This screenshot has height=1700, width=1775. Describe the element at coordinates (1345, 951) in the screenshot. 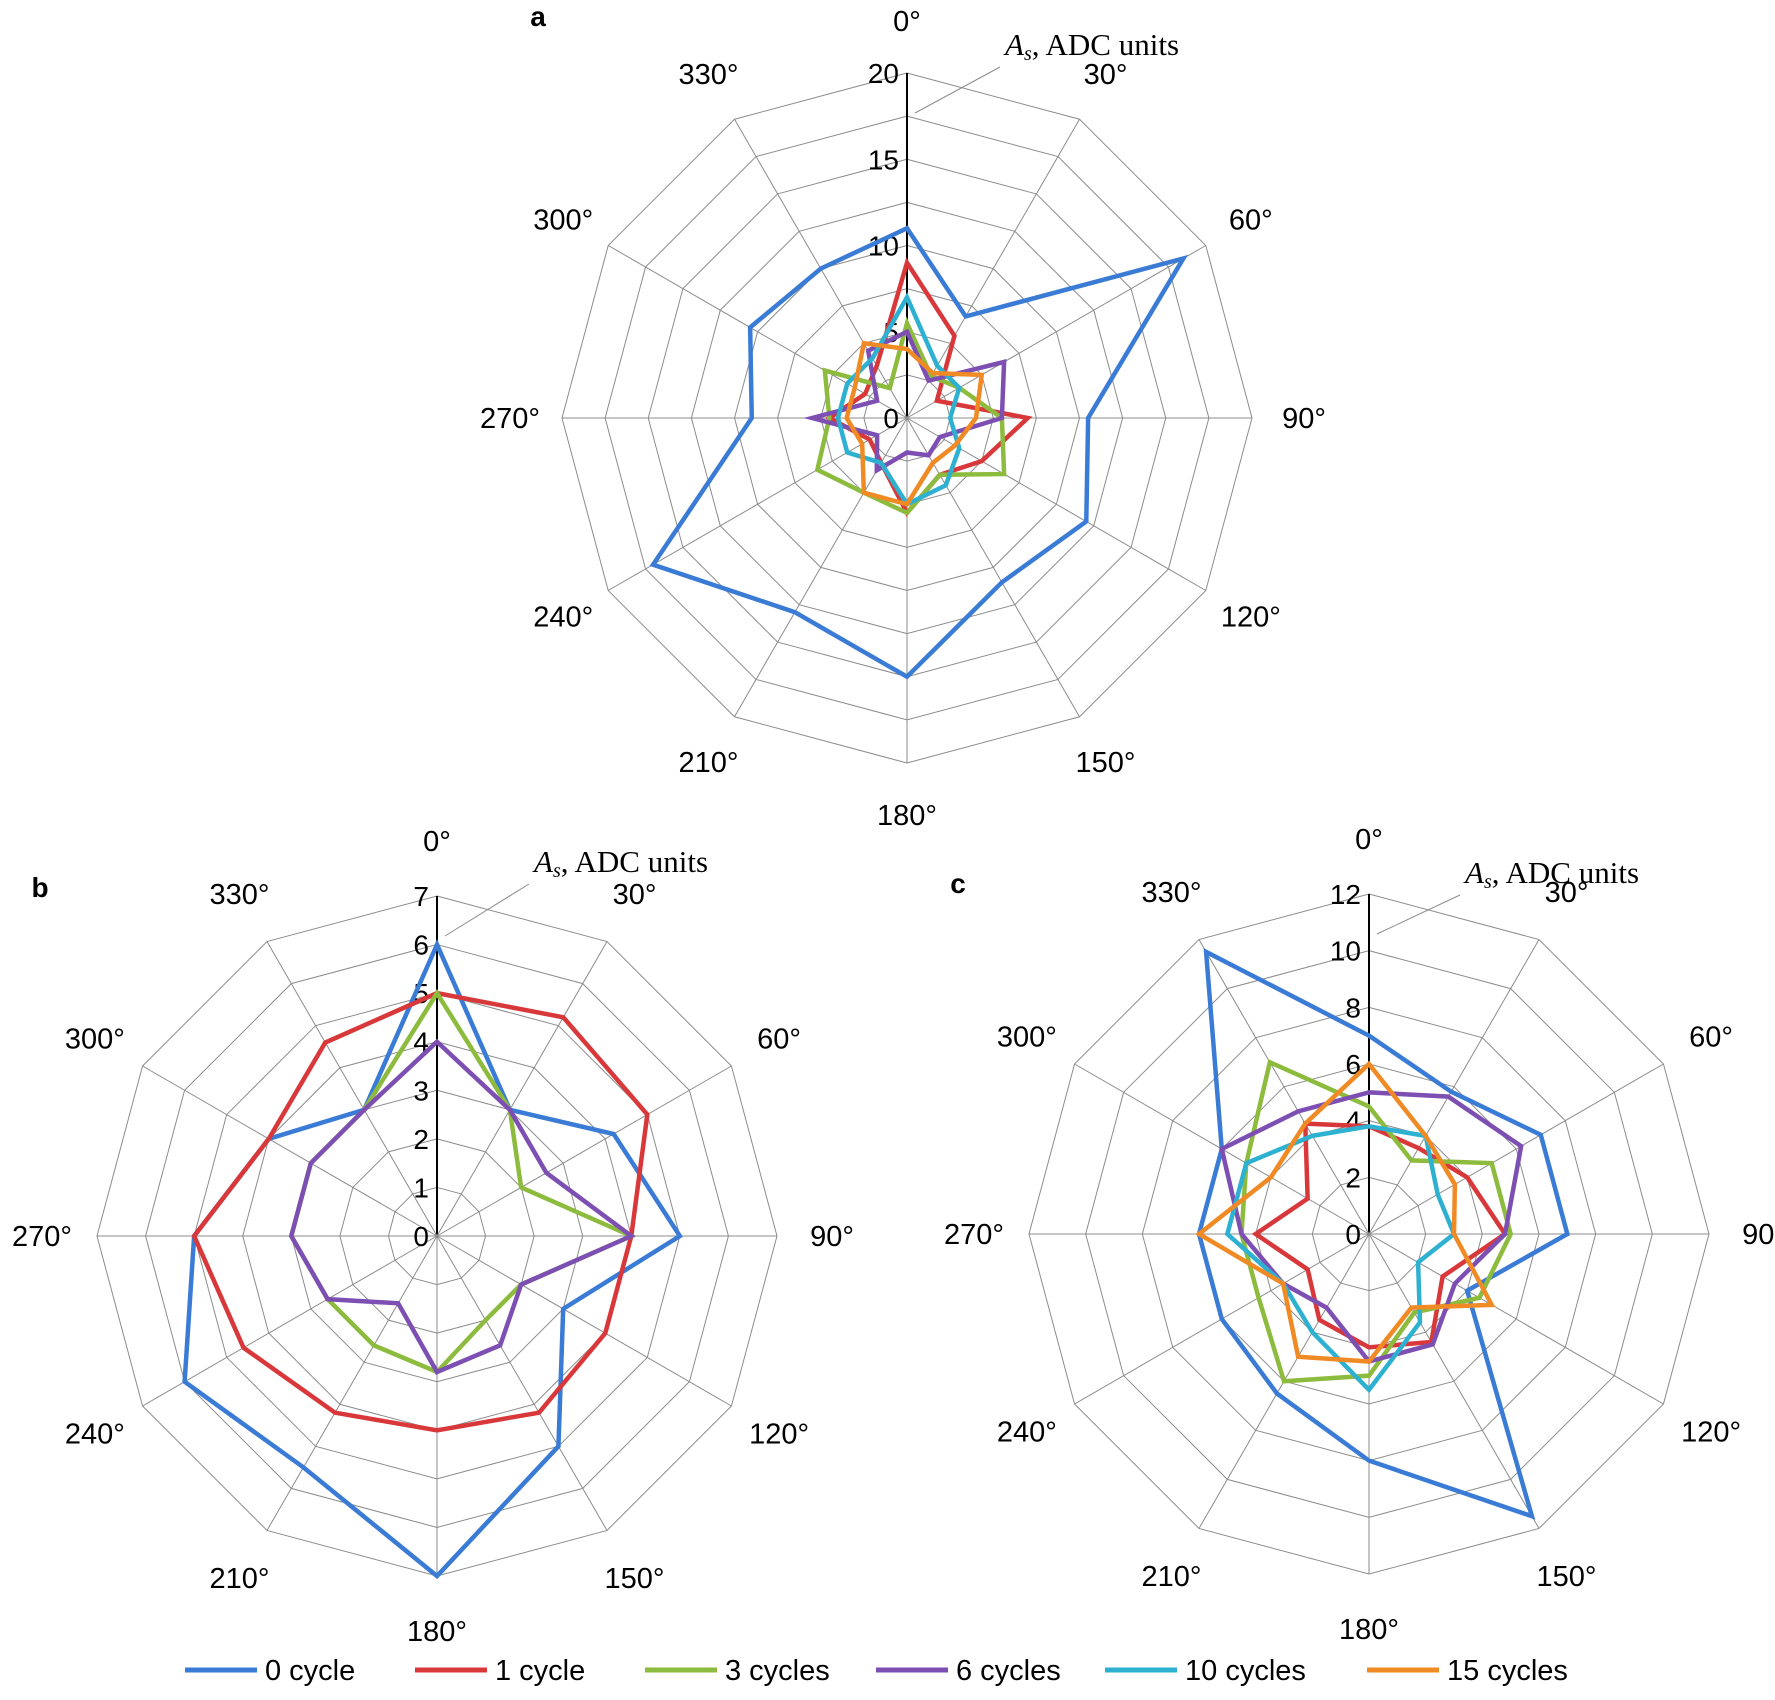

I see `tick-label: 10` at that location.